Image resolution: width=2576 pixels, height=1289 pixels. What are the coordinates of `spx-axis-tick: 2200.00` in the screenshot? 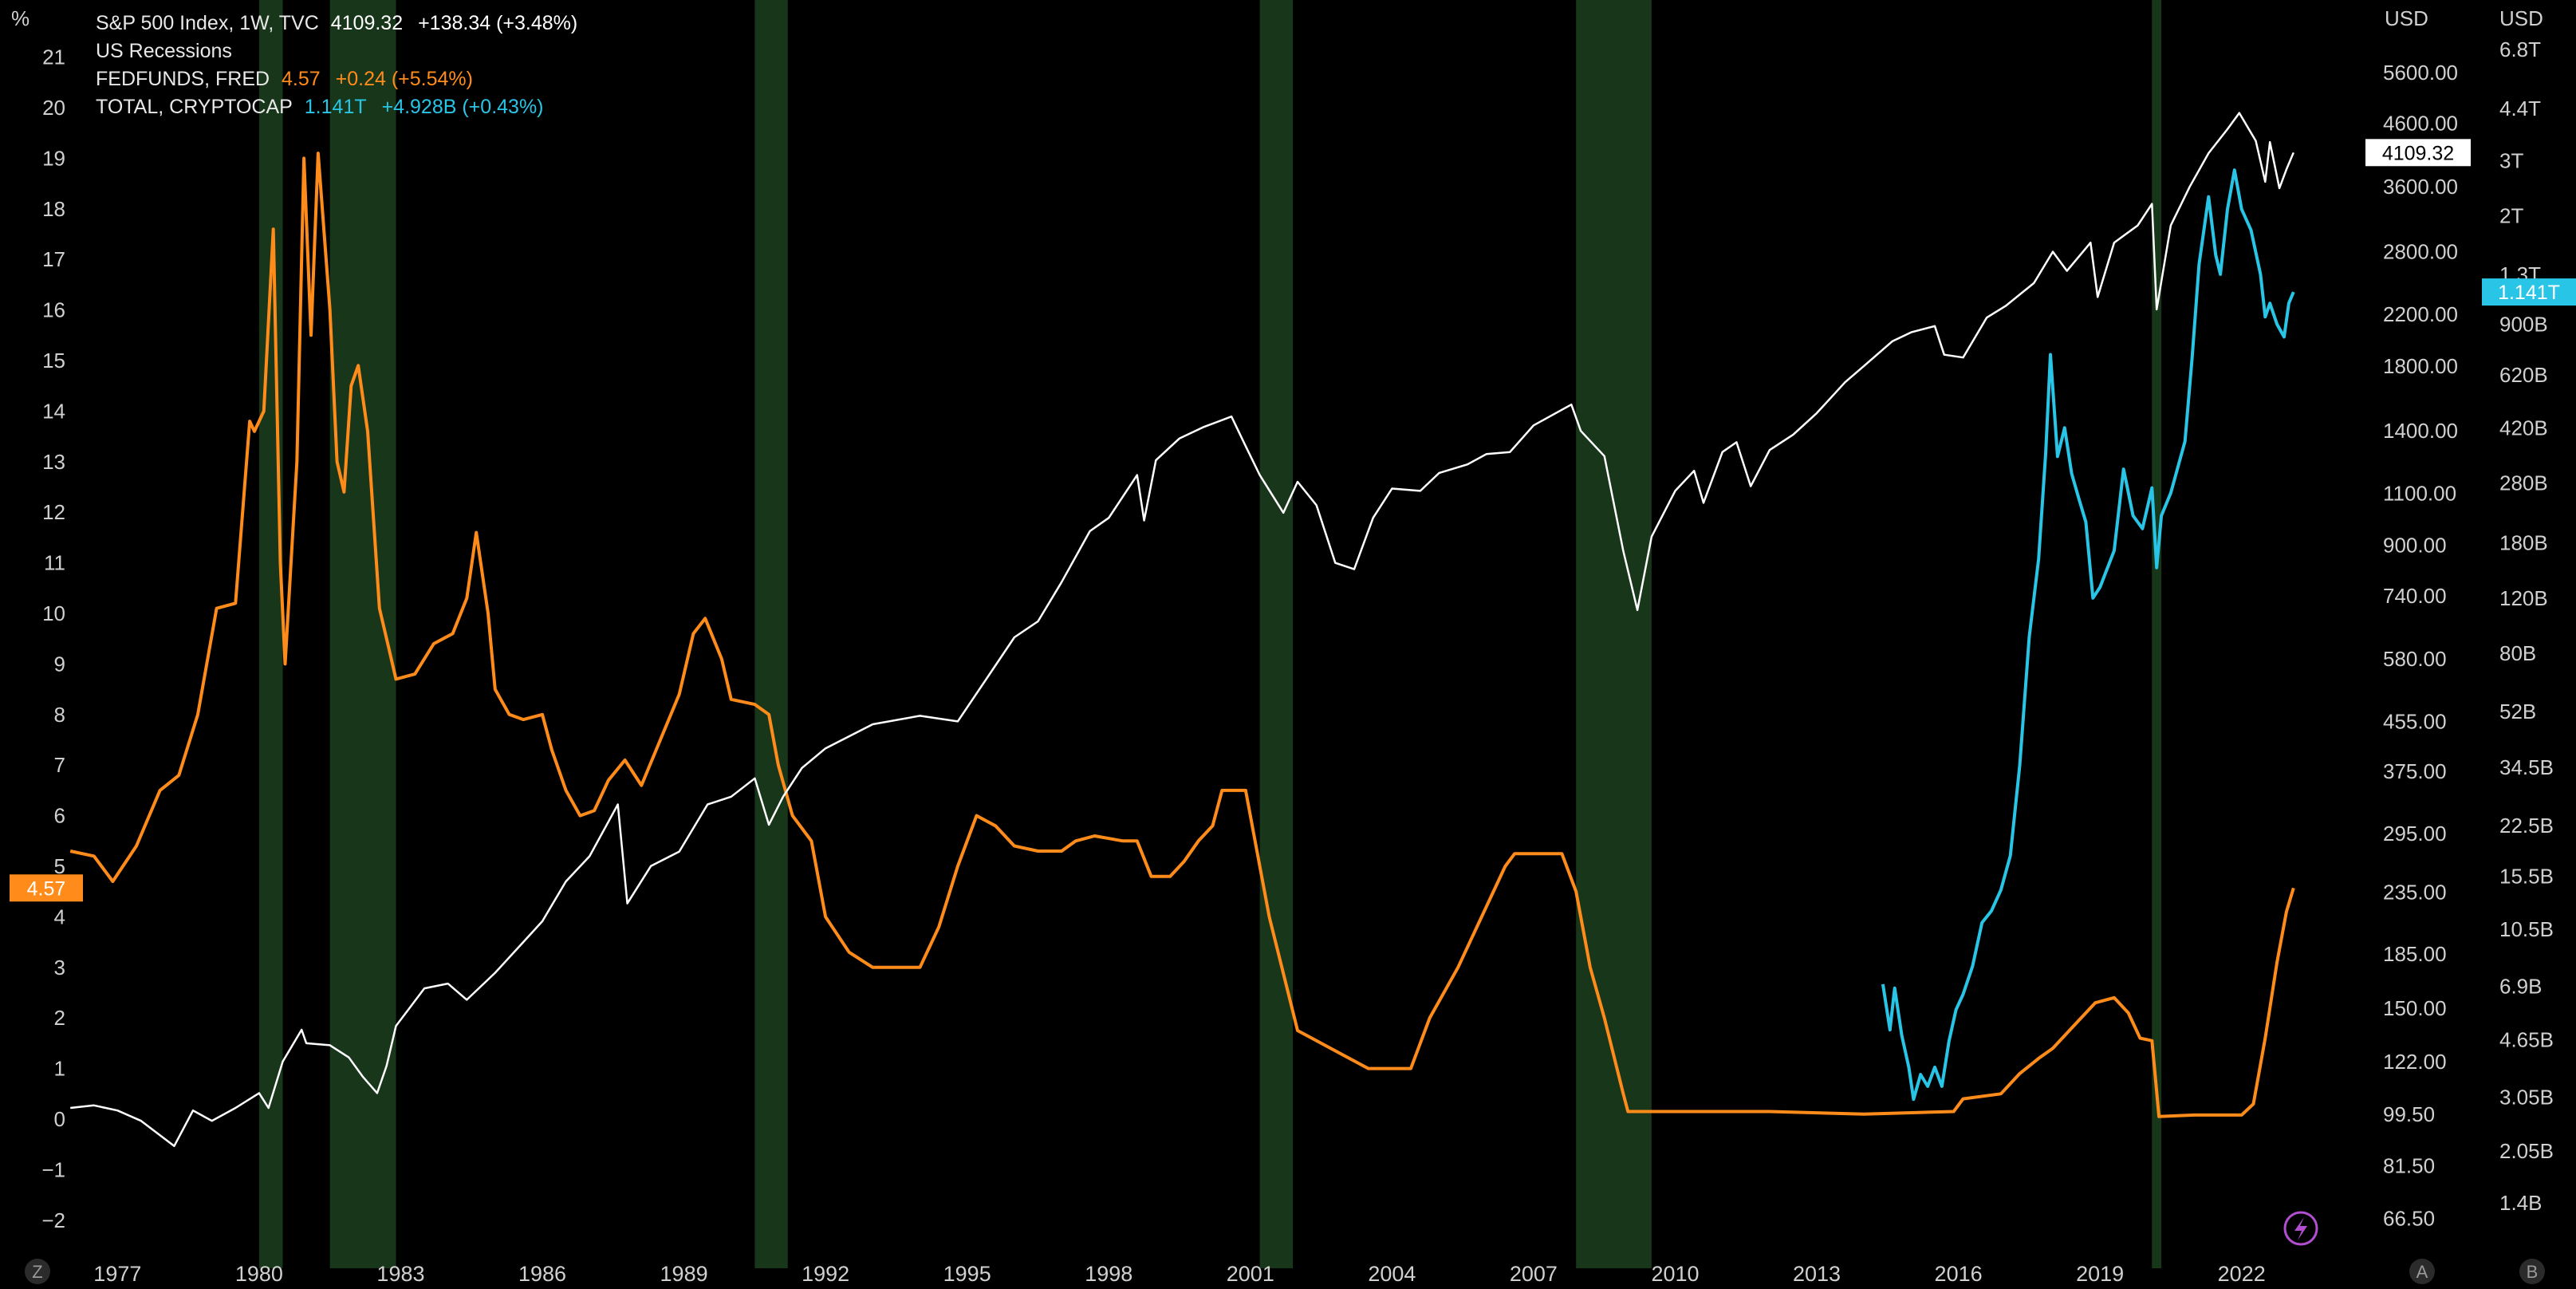 It's located at (2420, 314).